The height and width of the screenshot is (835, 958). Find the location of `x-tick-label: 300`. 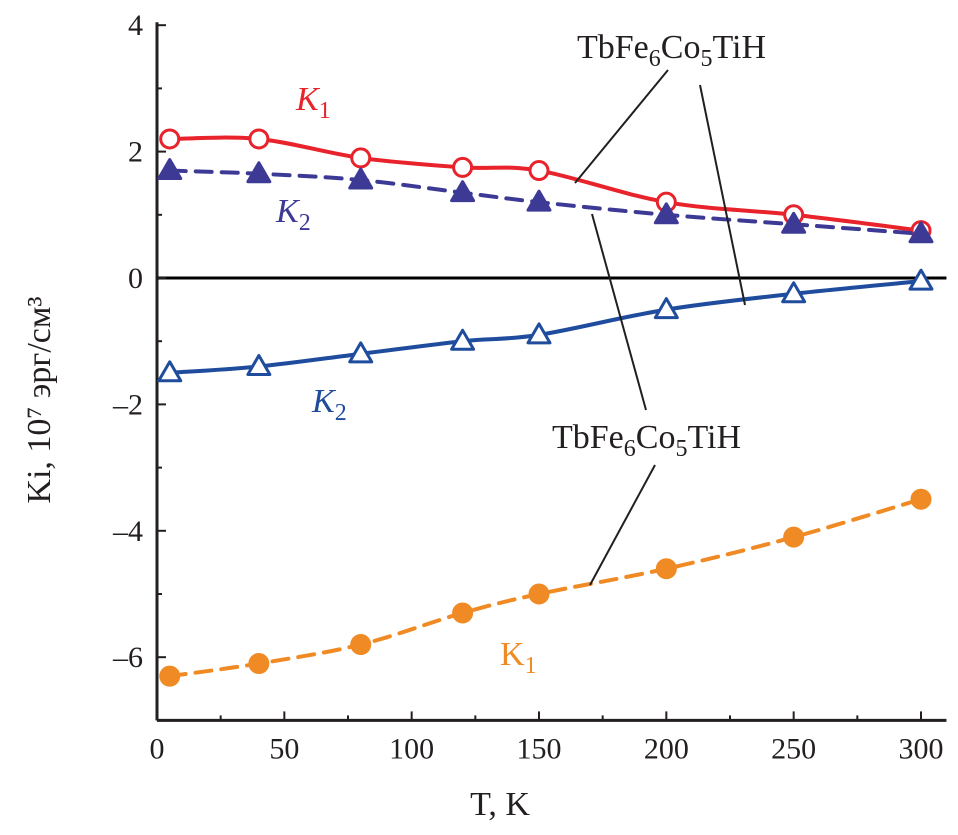

x-tick-label: 300 is located at coordinates (921, 748).